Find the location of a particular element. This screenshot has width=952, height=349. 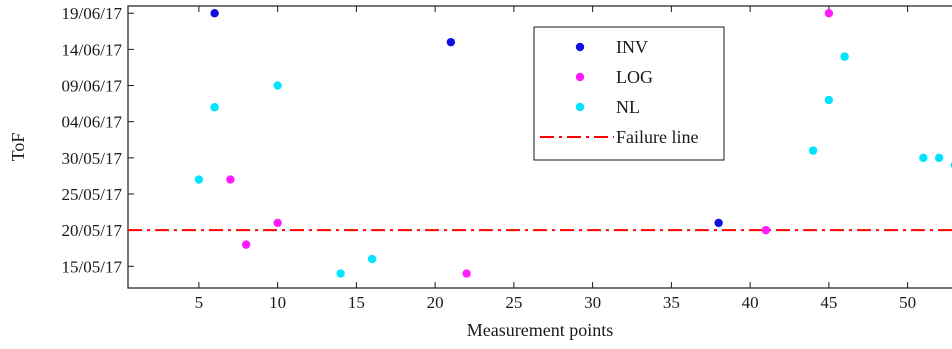

x-tick-label: 35 is located at coordinates (671, 302).